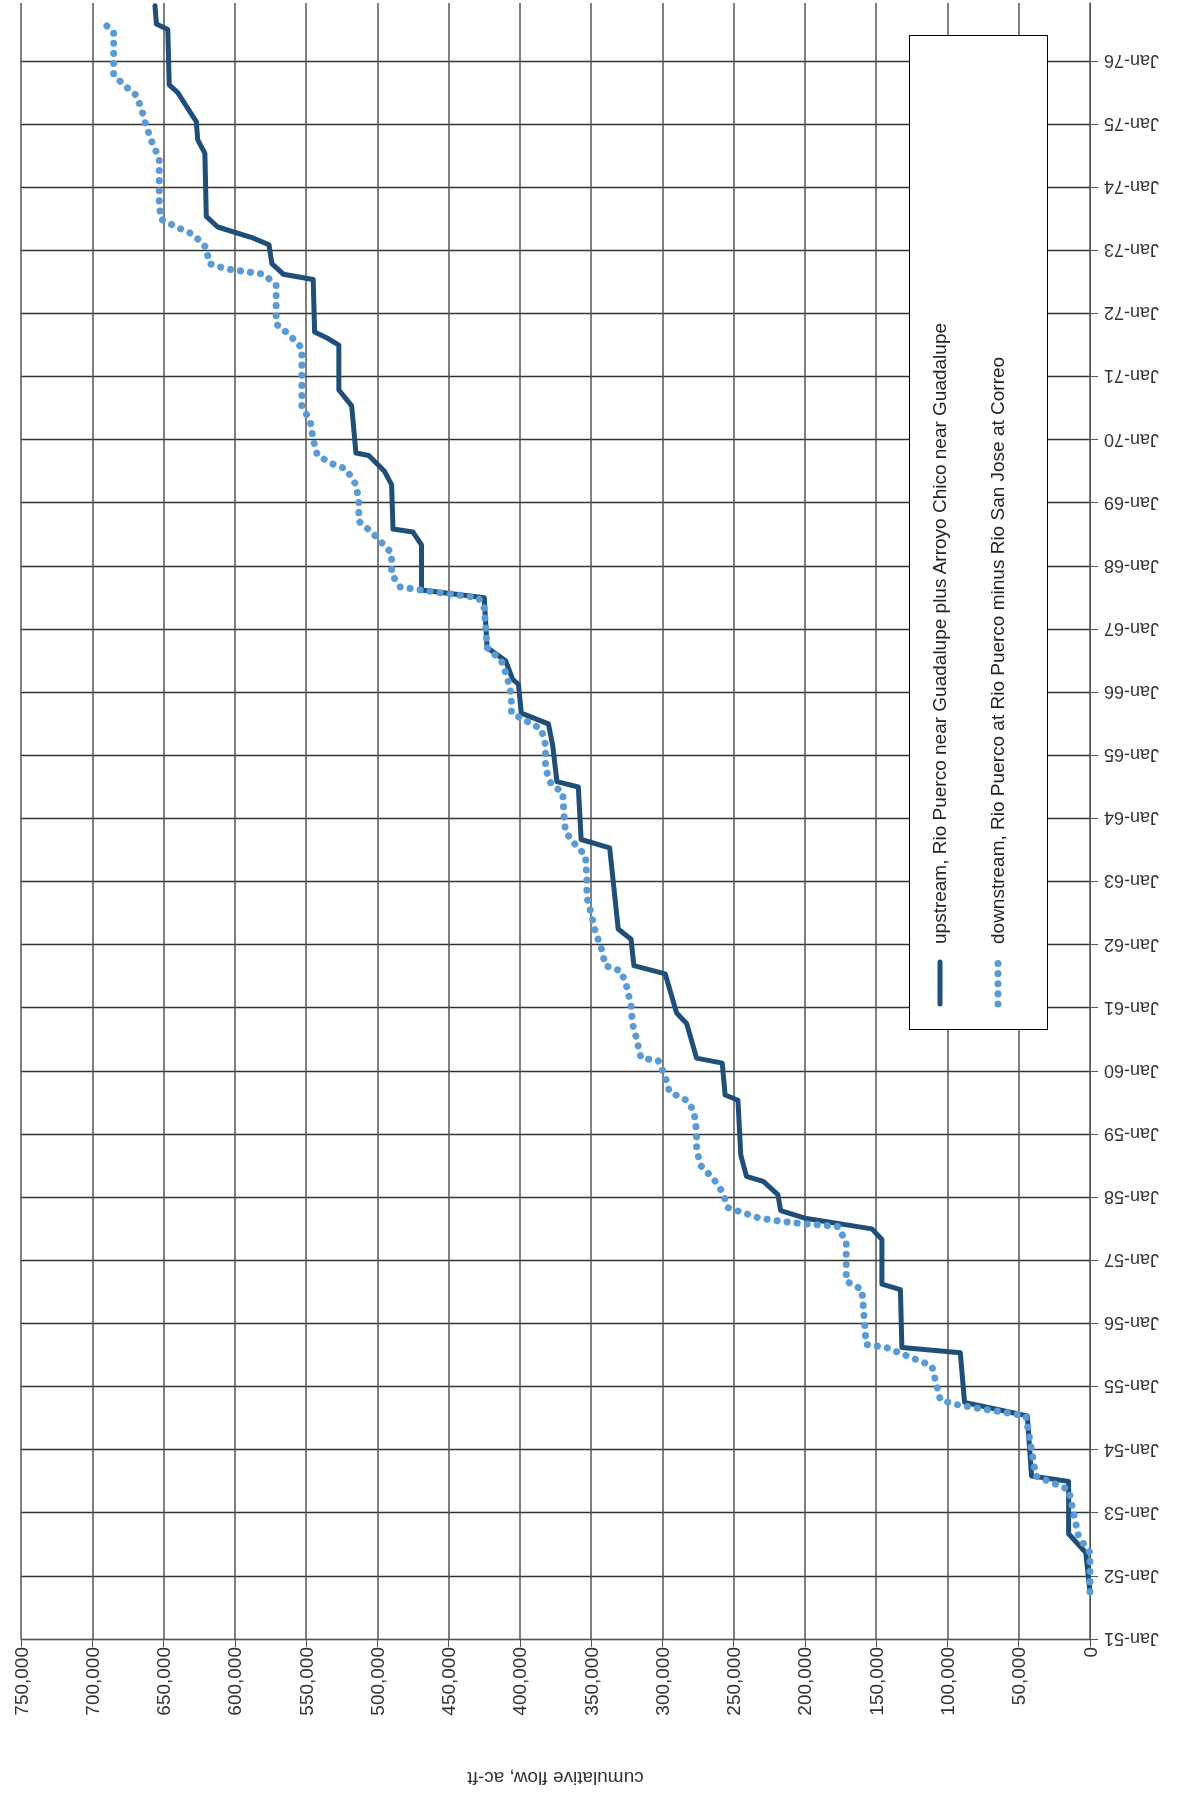  Describe the element at coordinates (1132, 1575) in the screenshot. I see `y-tick-label: Jan-52` at that location.